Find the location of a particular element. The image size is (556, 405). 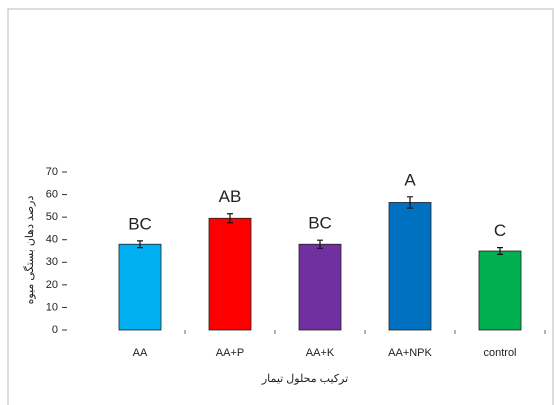

significance-letter: AB is located at coordinates (230, 196).